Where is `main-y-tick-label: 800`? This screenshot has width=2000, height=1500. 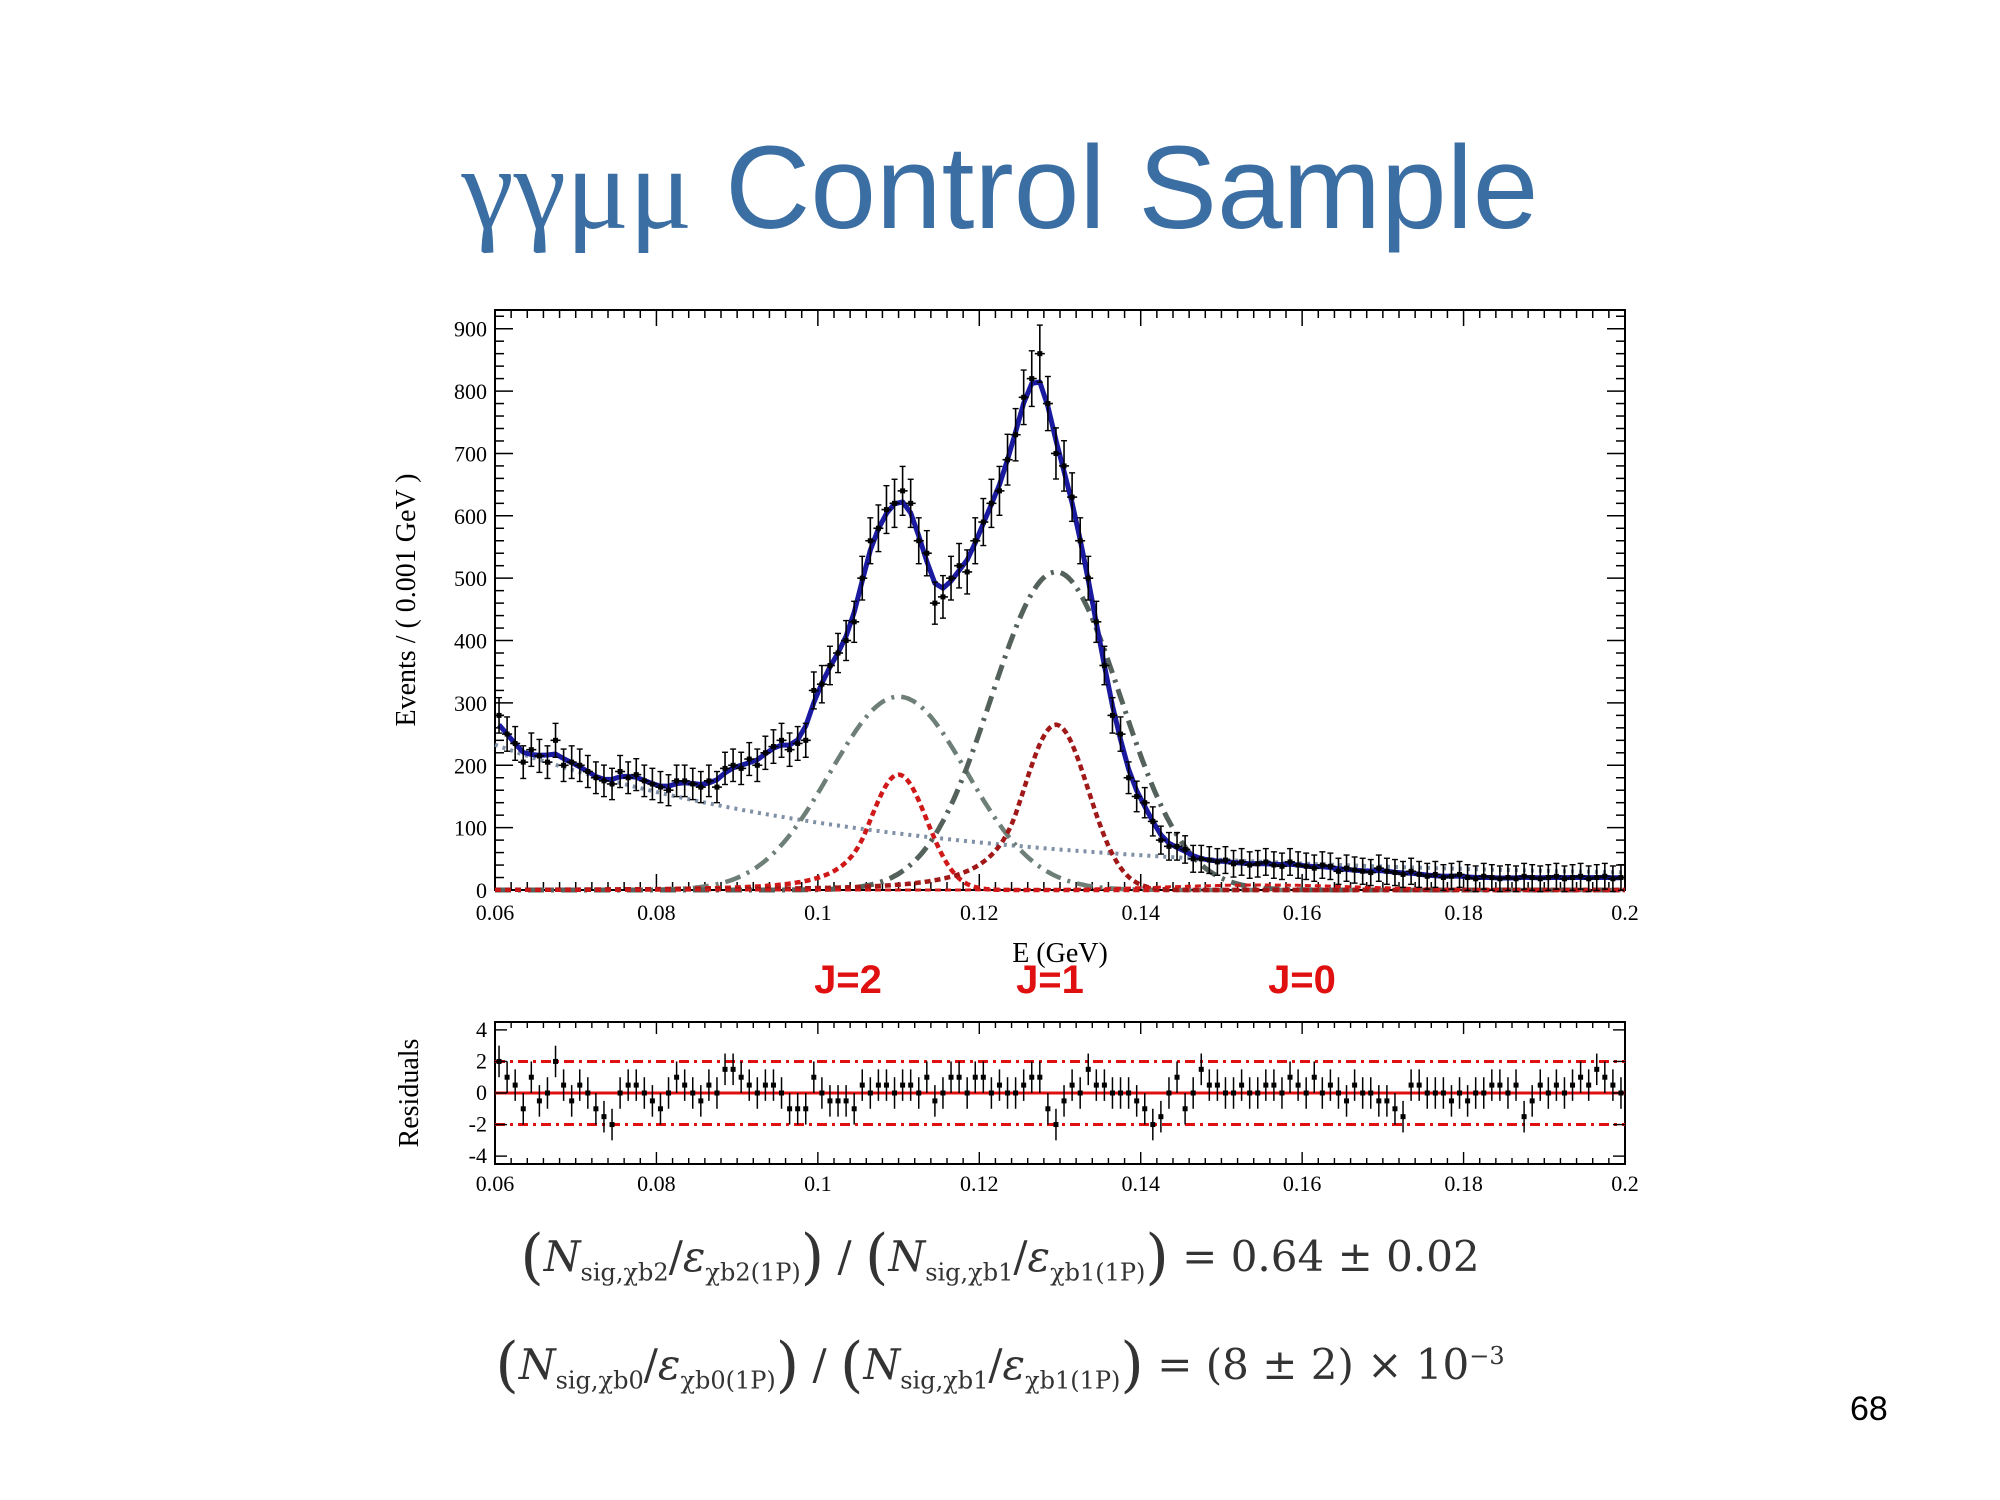 main-y-tick-label: 800 is located at coordinates (470, 391).